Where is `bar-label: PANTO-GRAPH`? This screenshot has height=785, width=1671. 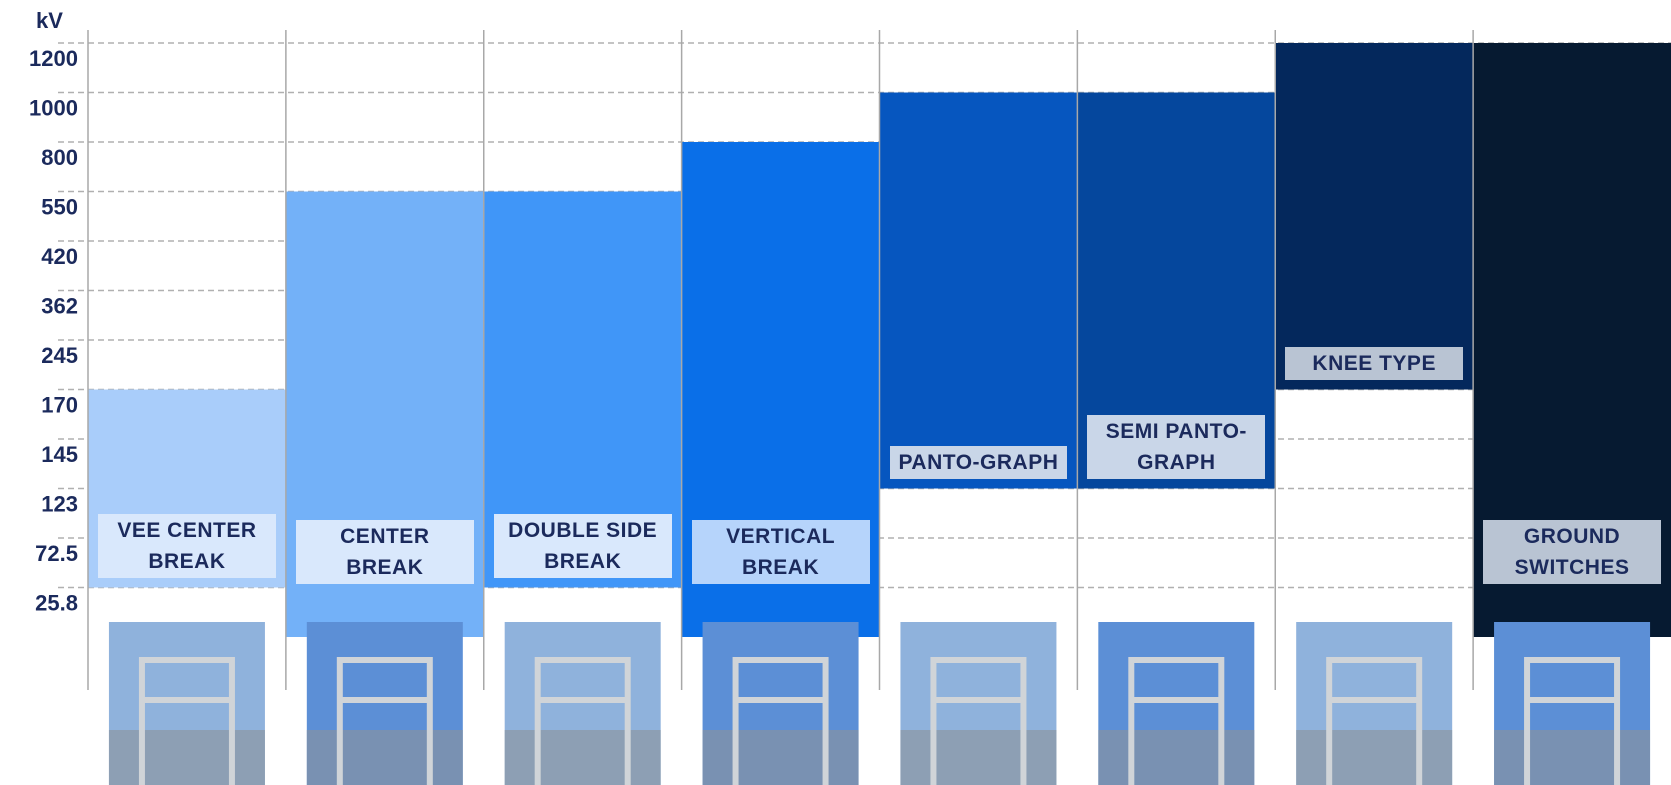
bar-label: PANTO-GRAPH is located at coordinates (978, 462).